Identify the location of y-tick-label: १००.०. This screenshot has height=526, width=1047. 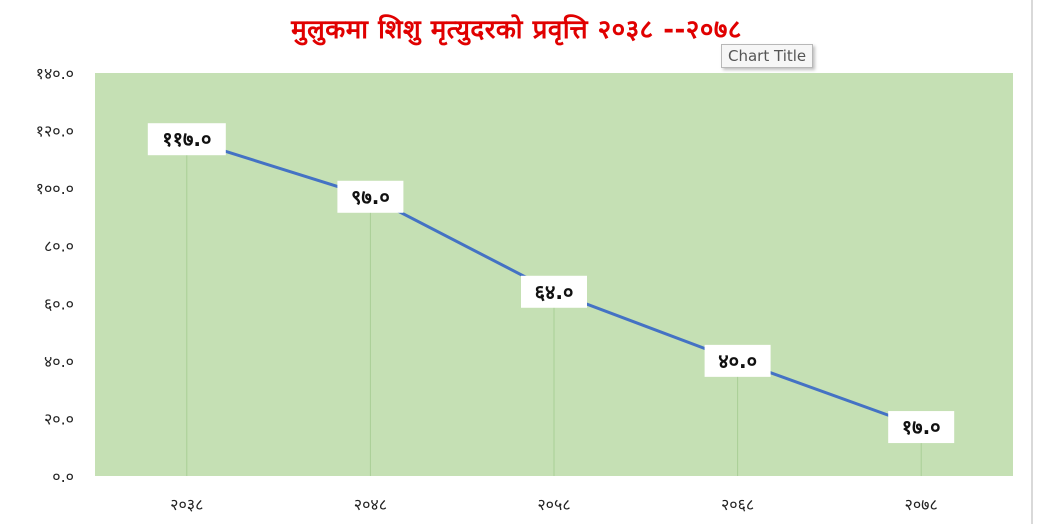
(55, 188).